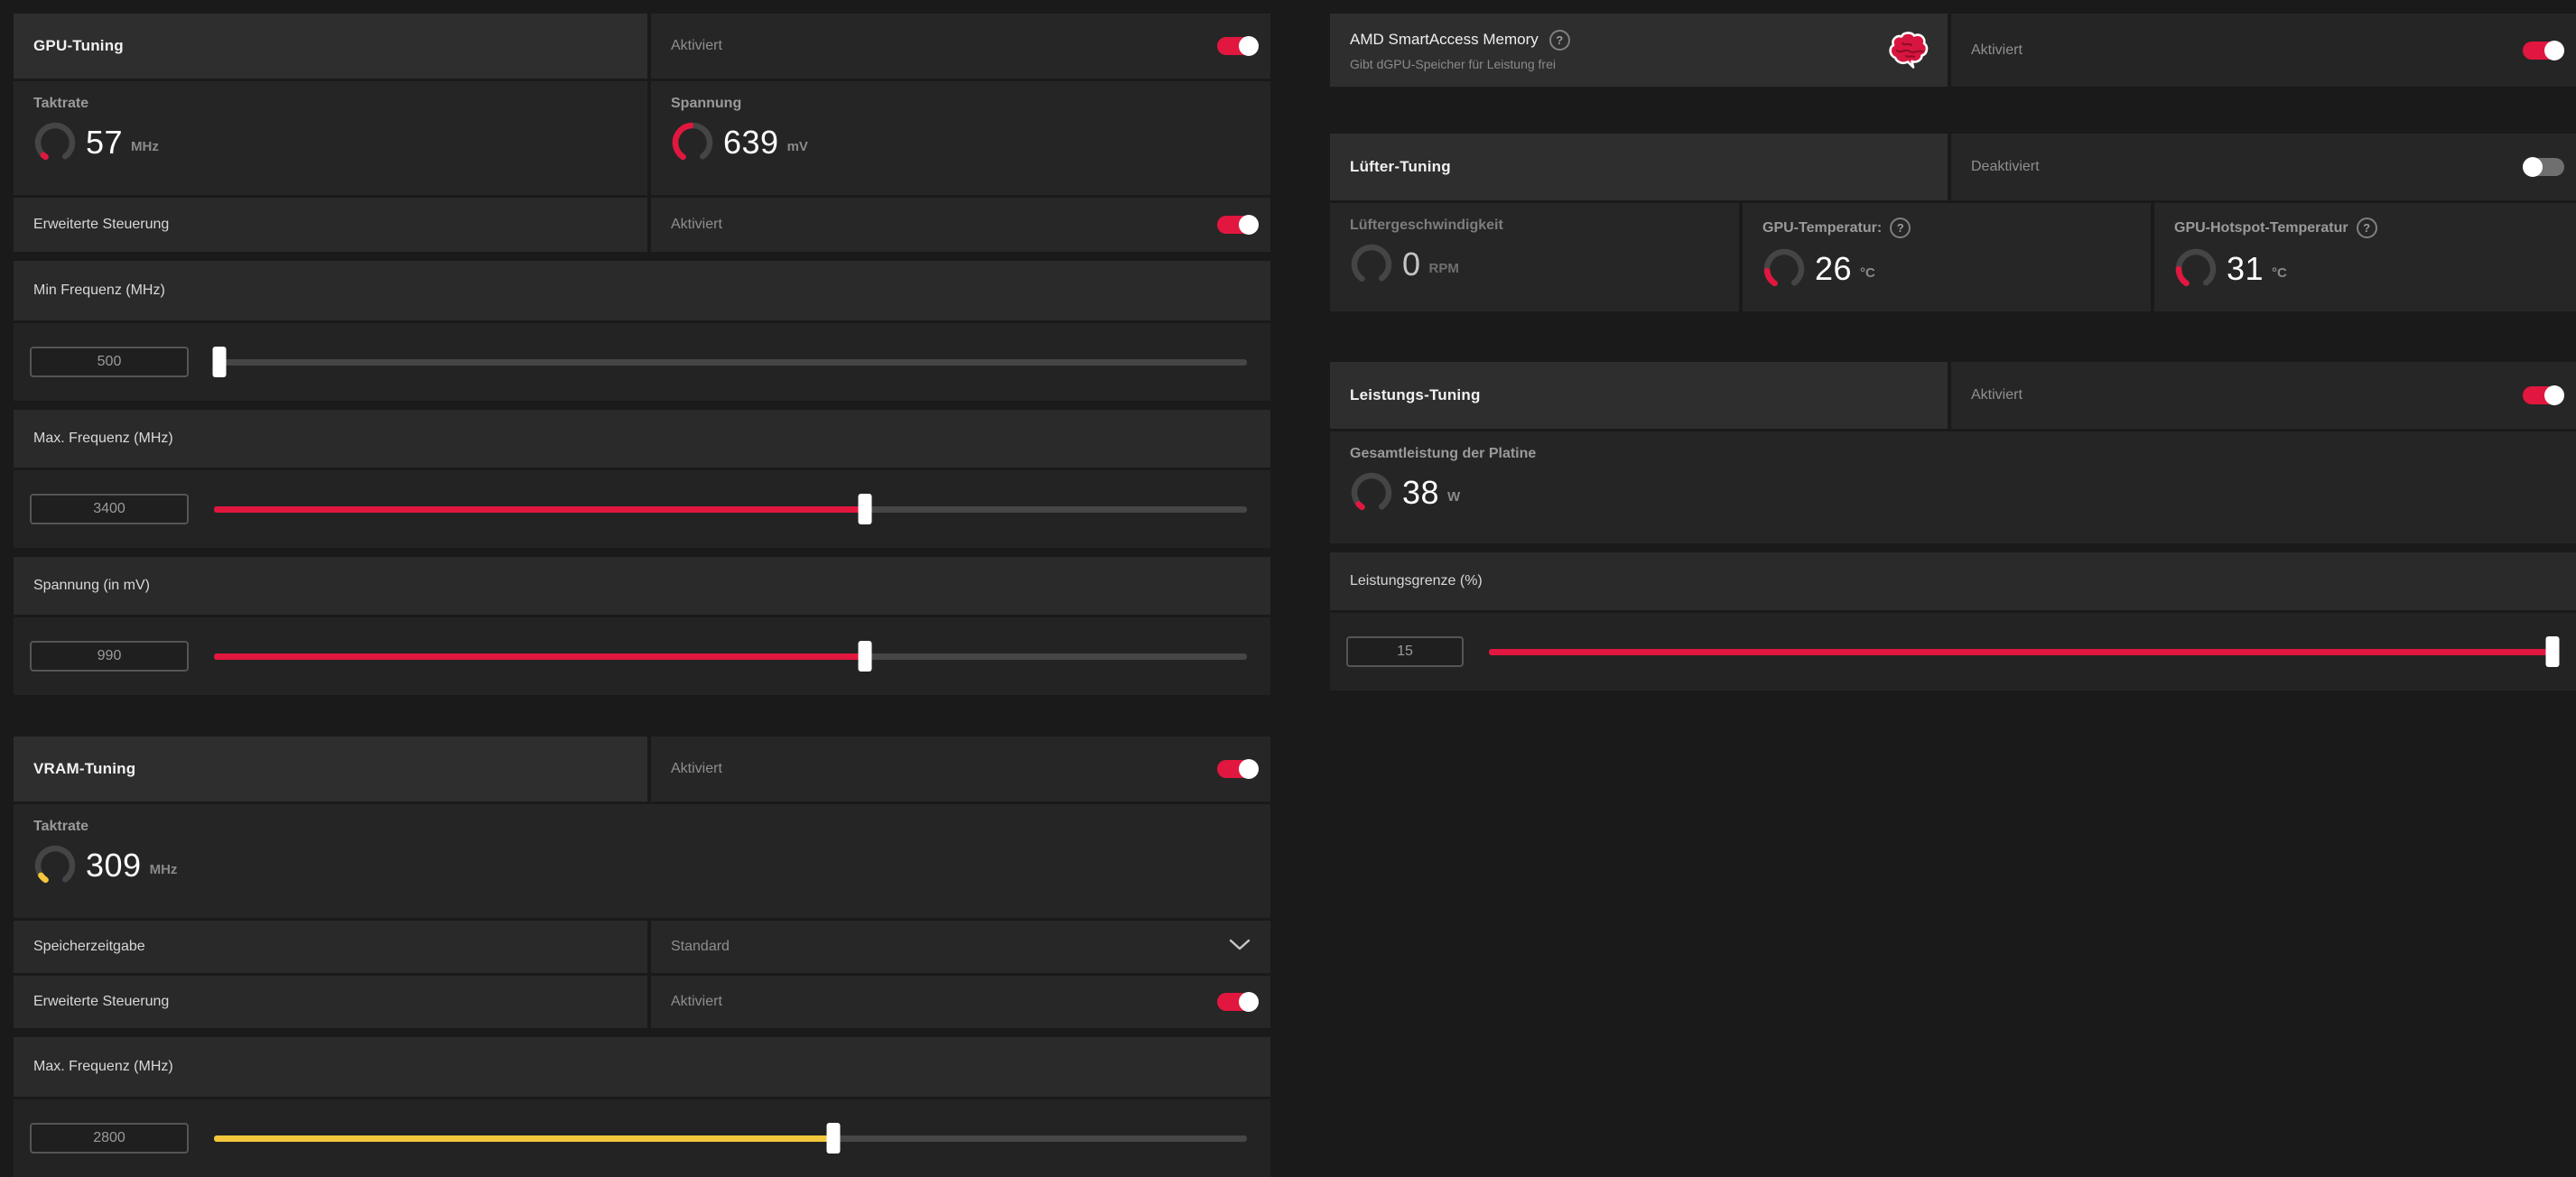  I want to click on power-limit-slider-cell, so click(1953, 651).